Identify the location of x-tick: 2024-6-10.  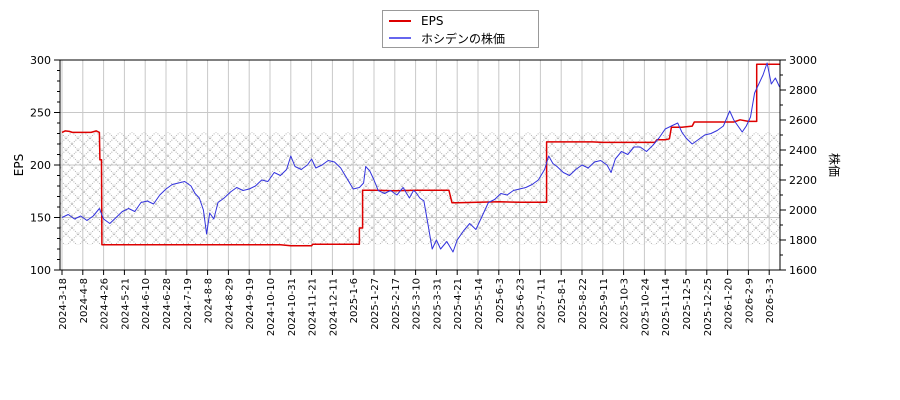
(146, 304).